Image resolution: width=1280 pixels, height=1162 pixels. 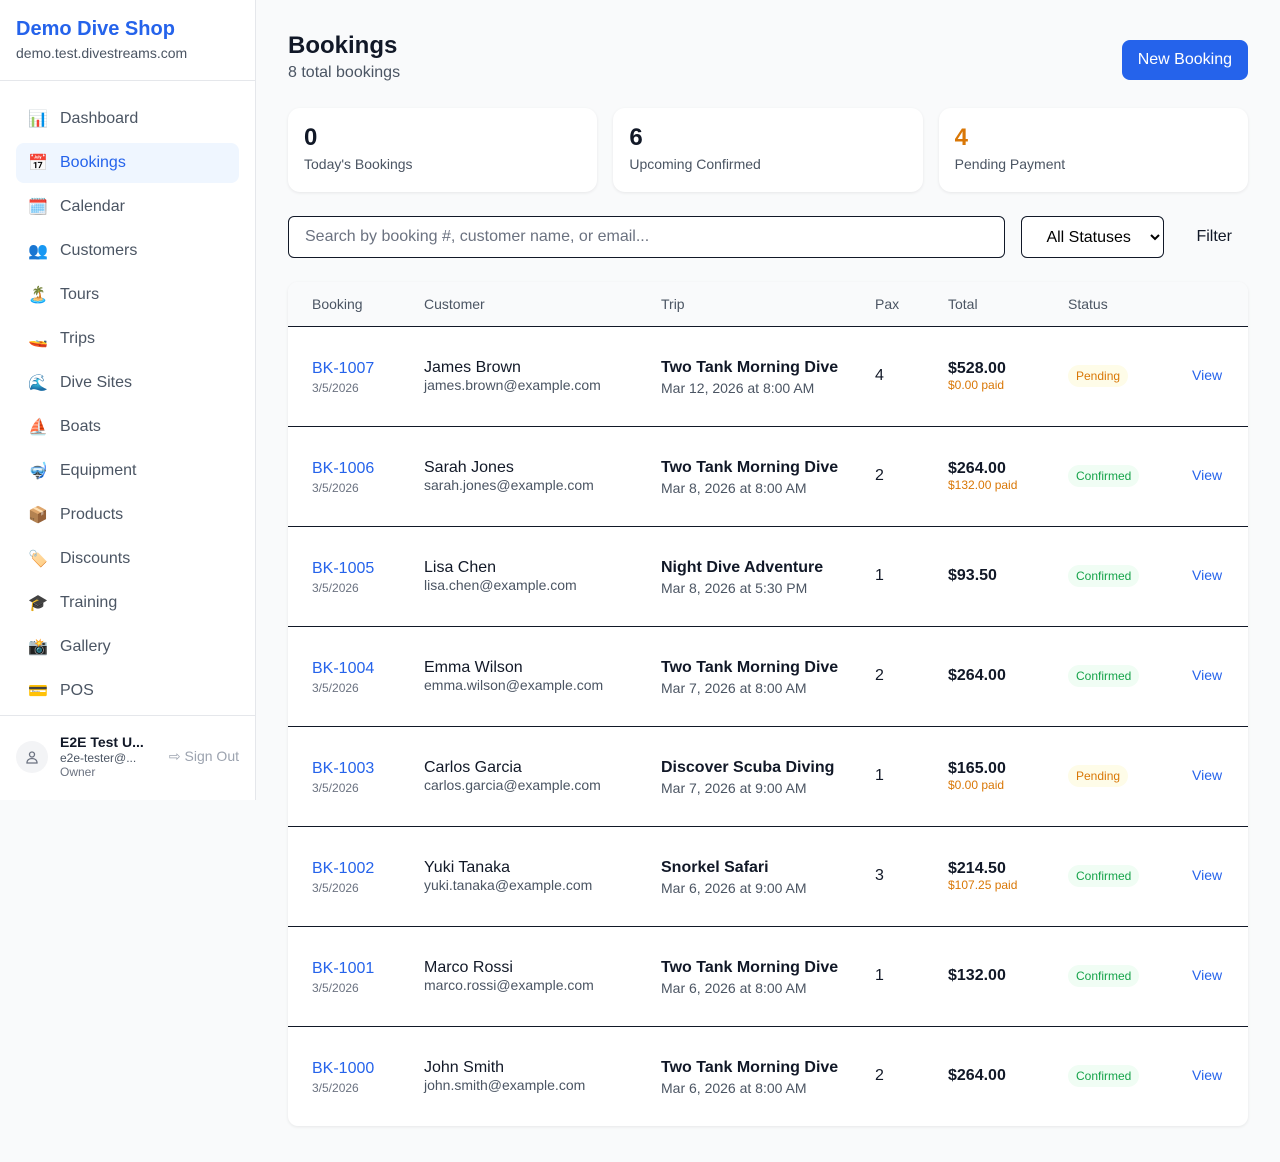 What do you see at coordinates (887, 376) in the screenshot?
I see `pax-cell: 4` at bounding box center [887, 376].